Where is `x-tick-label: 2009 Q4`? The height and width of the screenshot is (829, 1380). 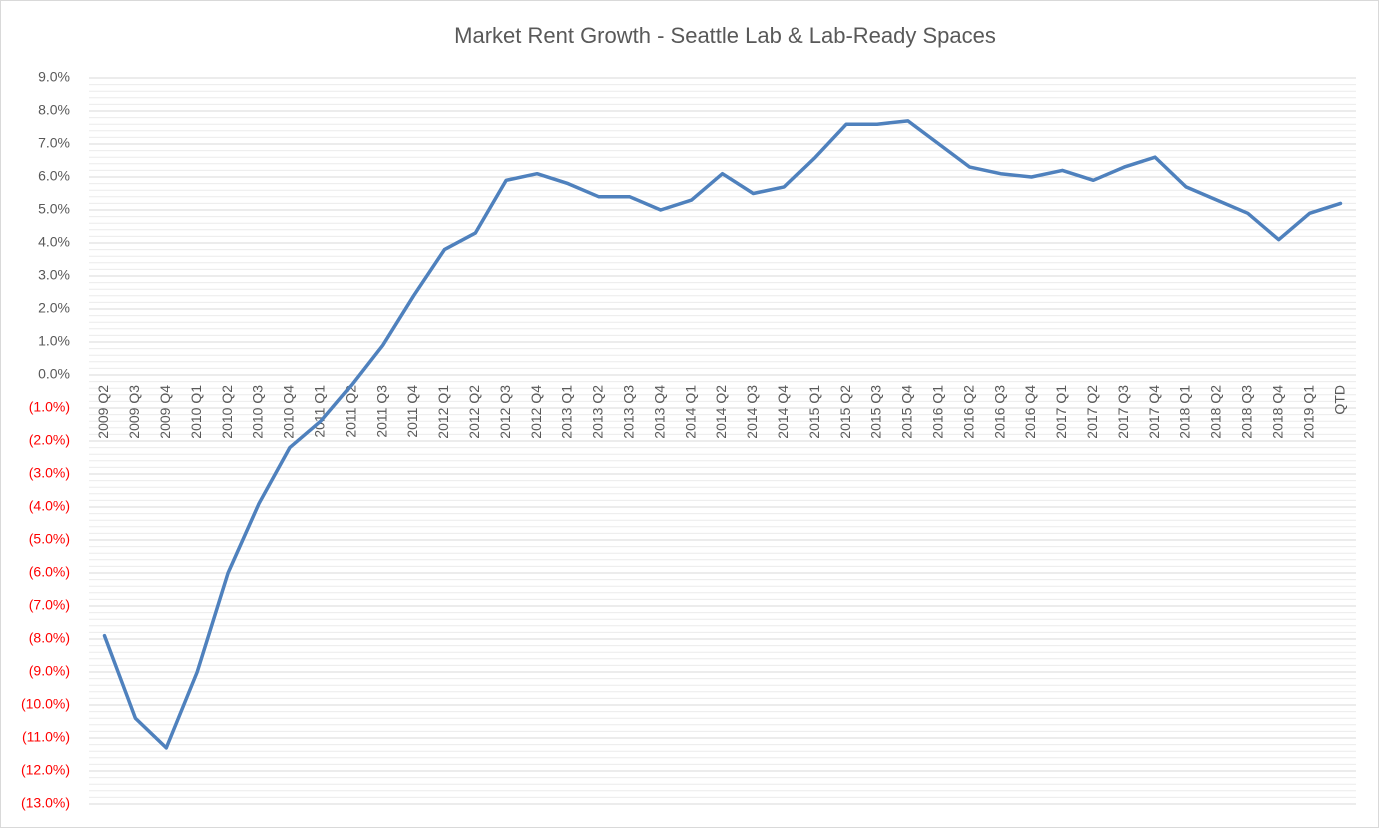
x-tick-label: 2009 Q4 is located at coordinates (165, 412).